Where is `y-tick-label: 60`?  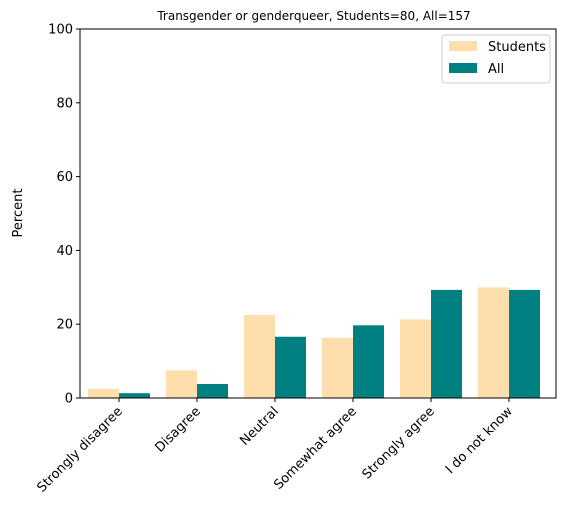 y-tick-label: 60 is located at coordinates (64, 177).